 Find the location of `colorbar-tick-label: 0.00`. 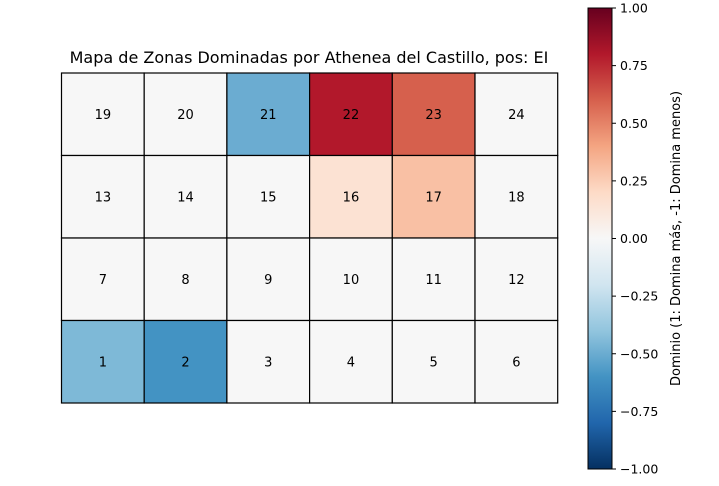

colorbar-tick-label: 0.00 is located at coordinates (634, 238).